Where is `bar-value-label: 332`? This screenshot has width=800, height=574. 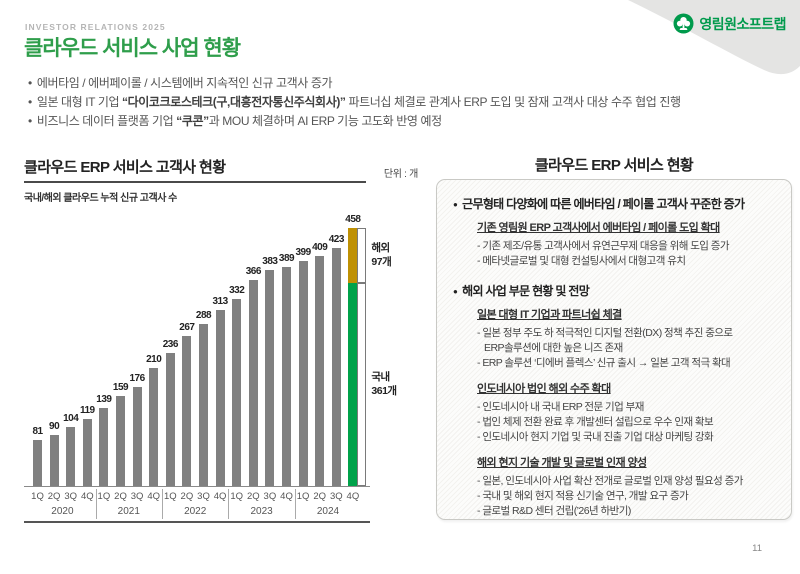 bar-value-label: 332 is located at coordinates (237, 290).